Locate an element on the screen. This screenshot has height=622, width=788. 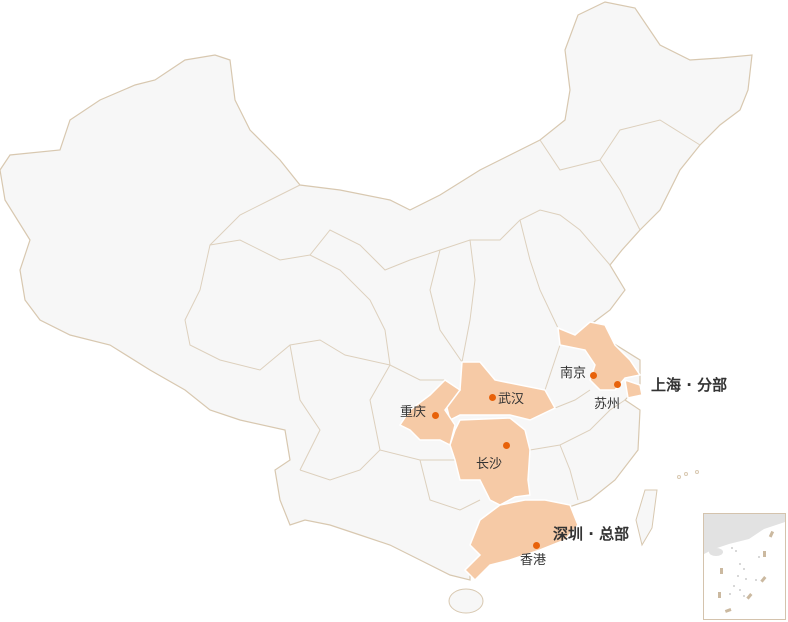
inset-svg is located at coordinates (744, 563).